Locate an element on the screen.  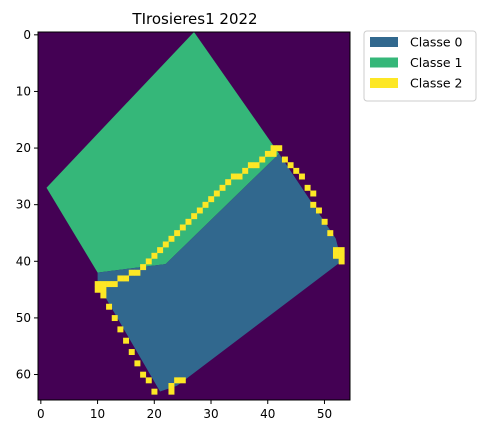
y-tick-label: 0 is located at coordinates (27, 35).